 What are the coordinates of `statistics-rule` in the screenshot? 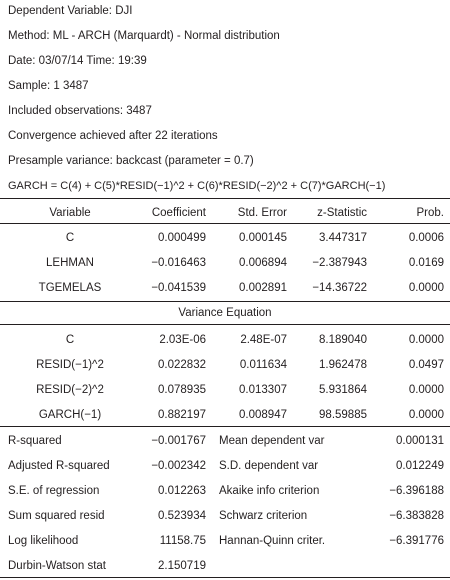 It's located at (225, 426).